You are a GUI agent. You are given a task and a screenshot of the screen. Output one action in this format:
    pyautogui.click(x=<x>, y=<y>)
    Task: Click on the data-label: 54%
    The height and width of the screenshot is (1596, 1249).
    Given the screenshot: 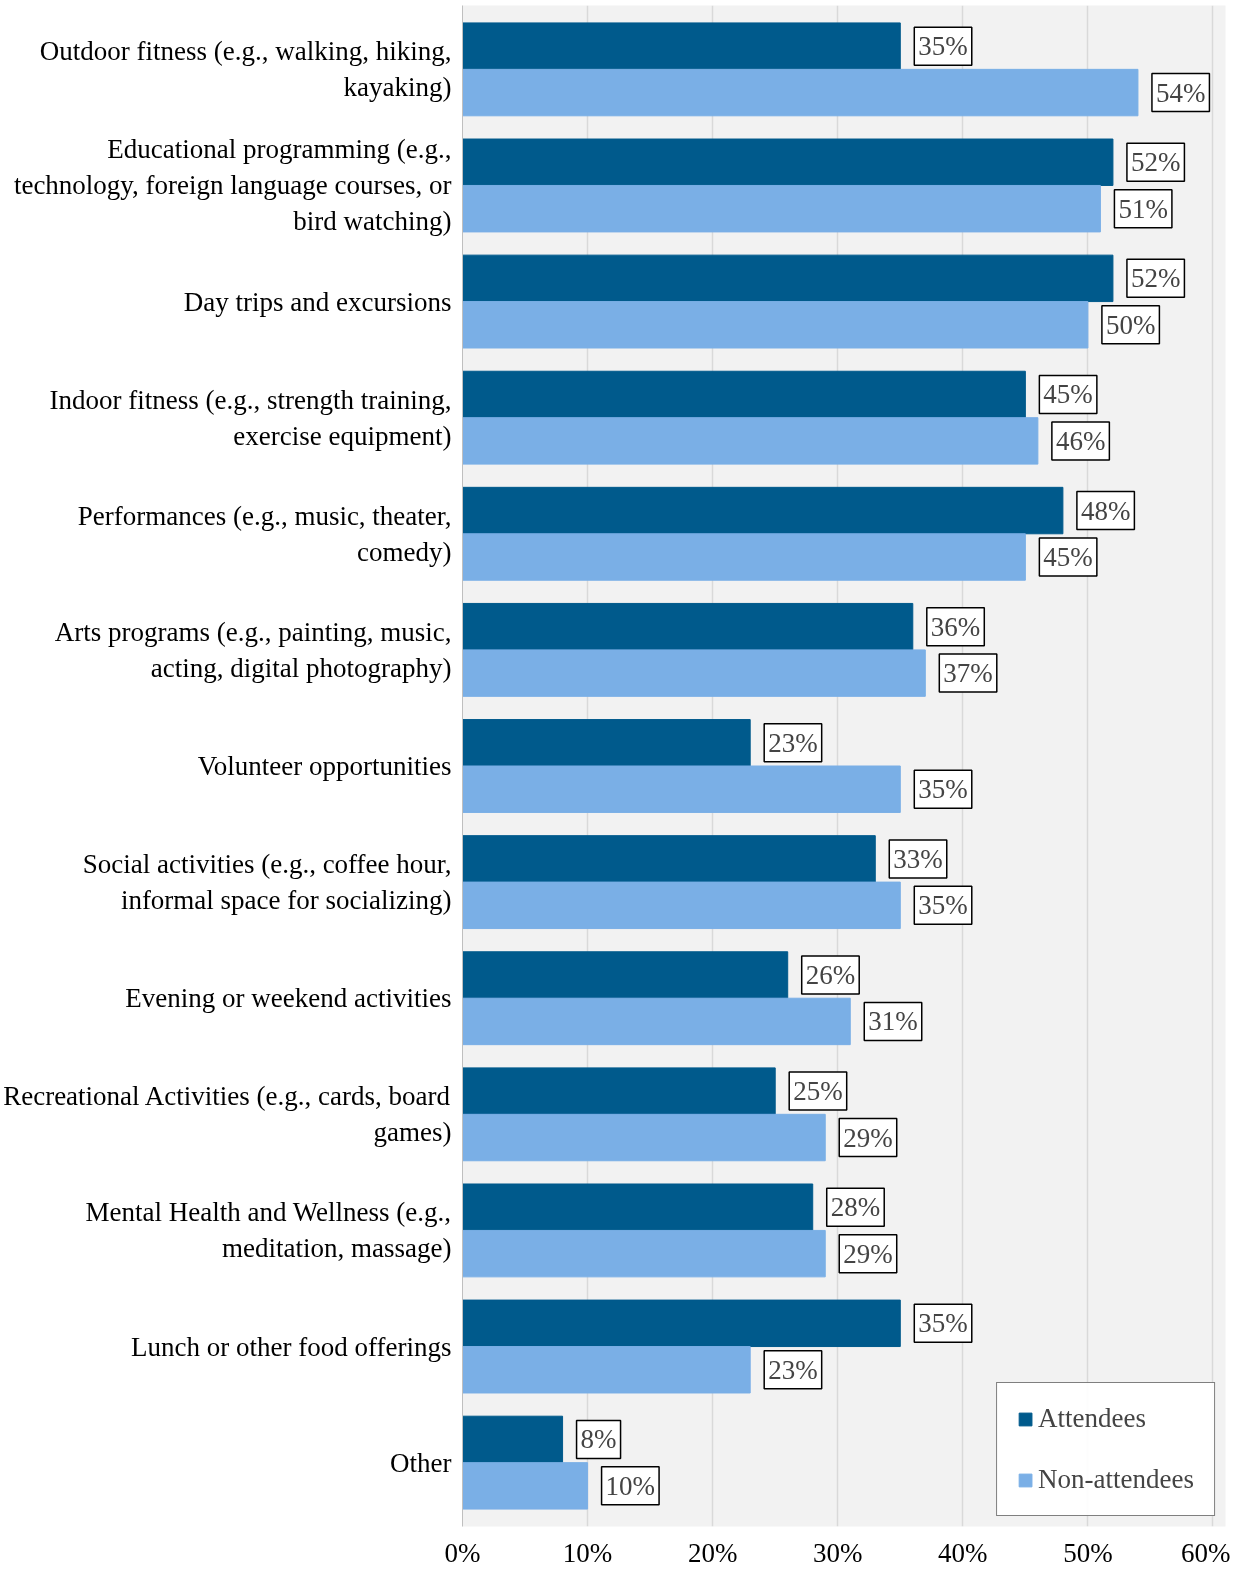 What is the action you would take?
    pyautogui.click(x=1180, y=92)
    